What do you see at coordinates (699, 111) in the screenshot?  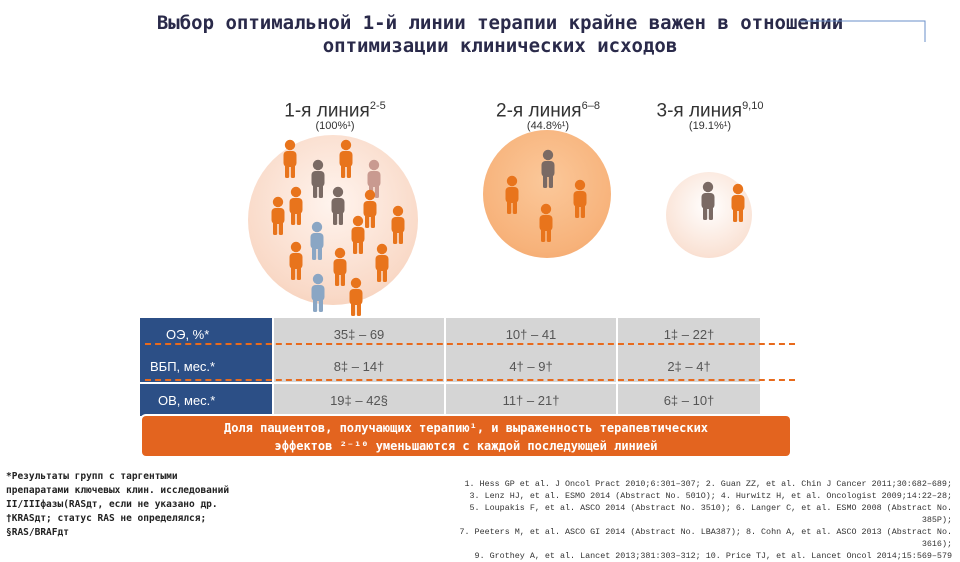 I see `column-label: 3-я линия` at bounding box center [699, 111].